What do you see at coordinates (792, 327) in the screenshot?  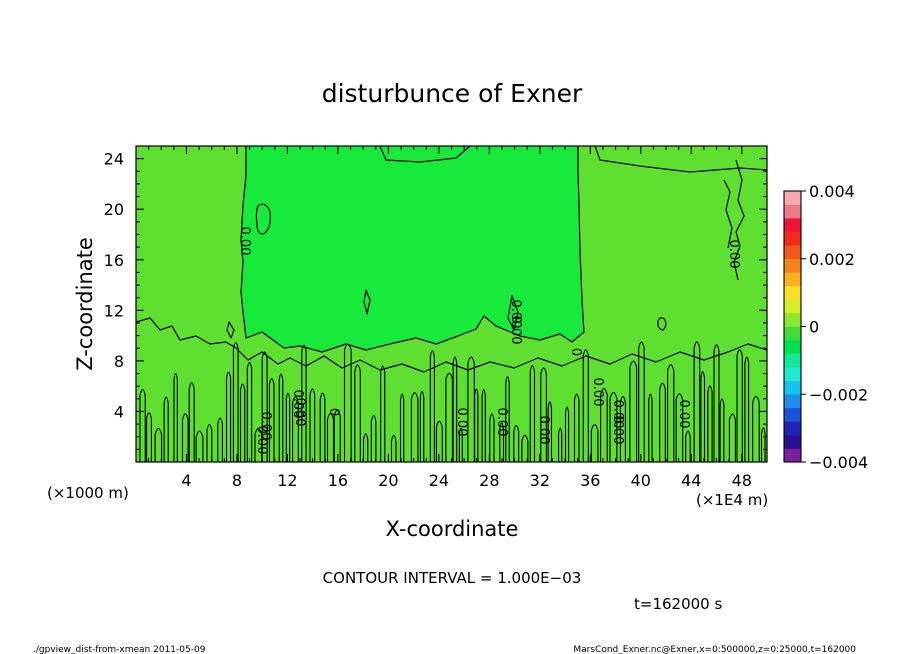 I see `colorbar` at bounding box center [792, 327].